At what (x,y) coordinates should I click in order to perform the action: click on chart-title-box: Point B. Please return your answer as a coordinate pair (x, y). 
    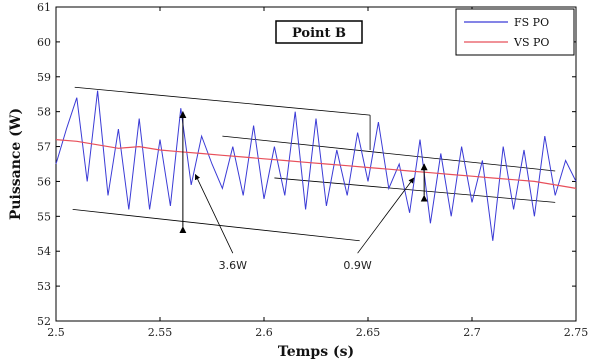
    Looking at the image, I should click on (319, 32).